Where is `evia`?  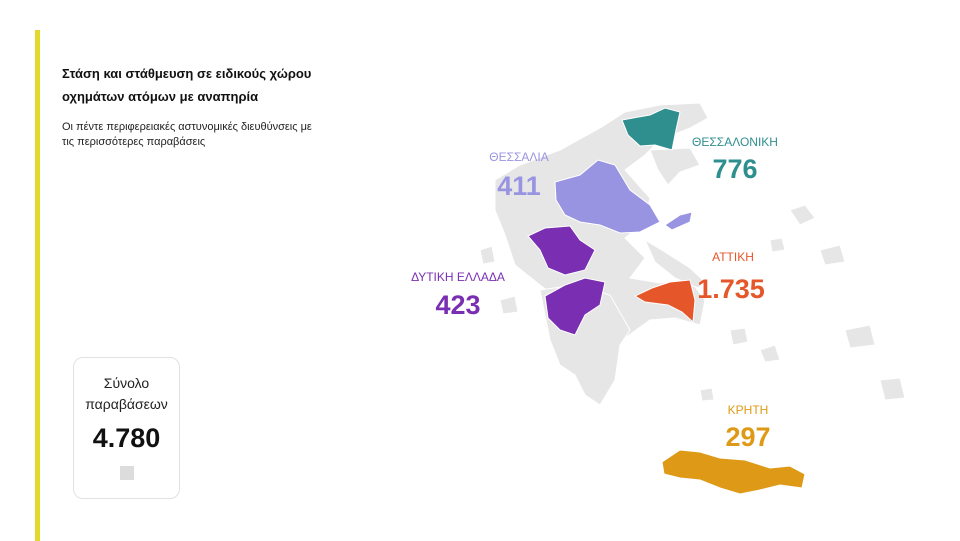 evia is located at coordinates (674, 263).